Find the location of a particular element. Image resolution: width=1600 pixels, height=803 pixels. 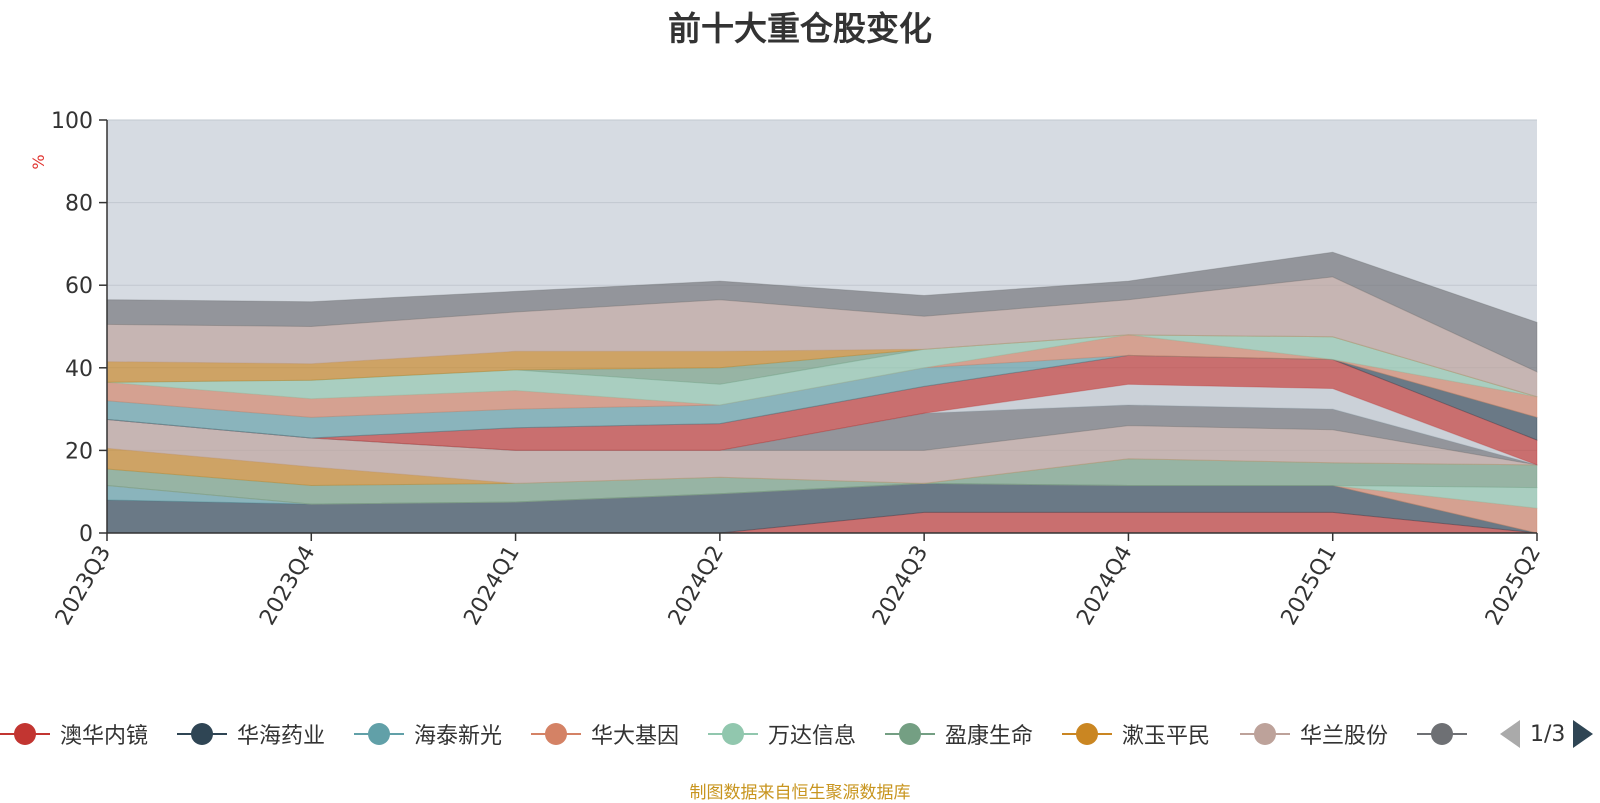

series-area is located at coordinates (822, 312).